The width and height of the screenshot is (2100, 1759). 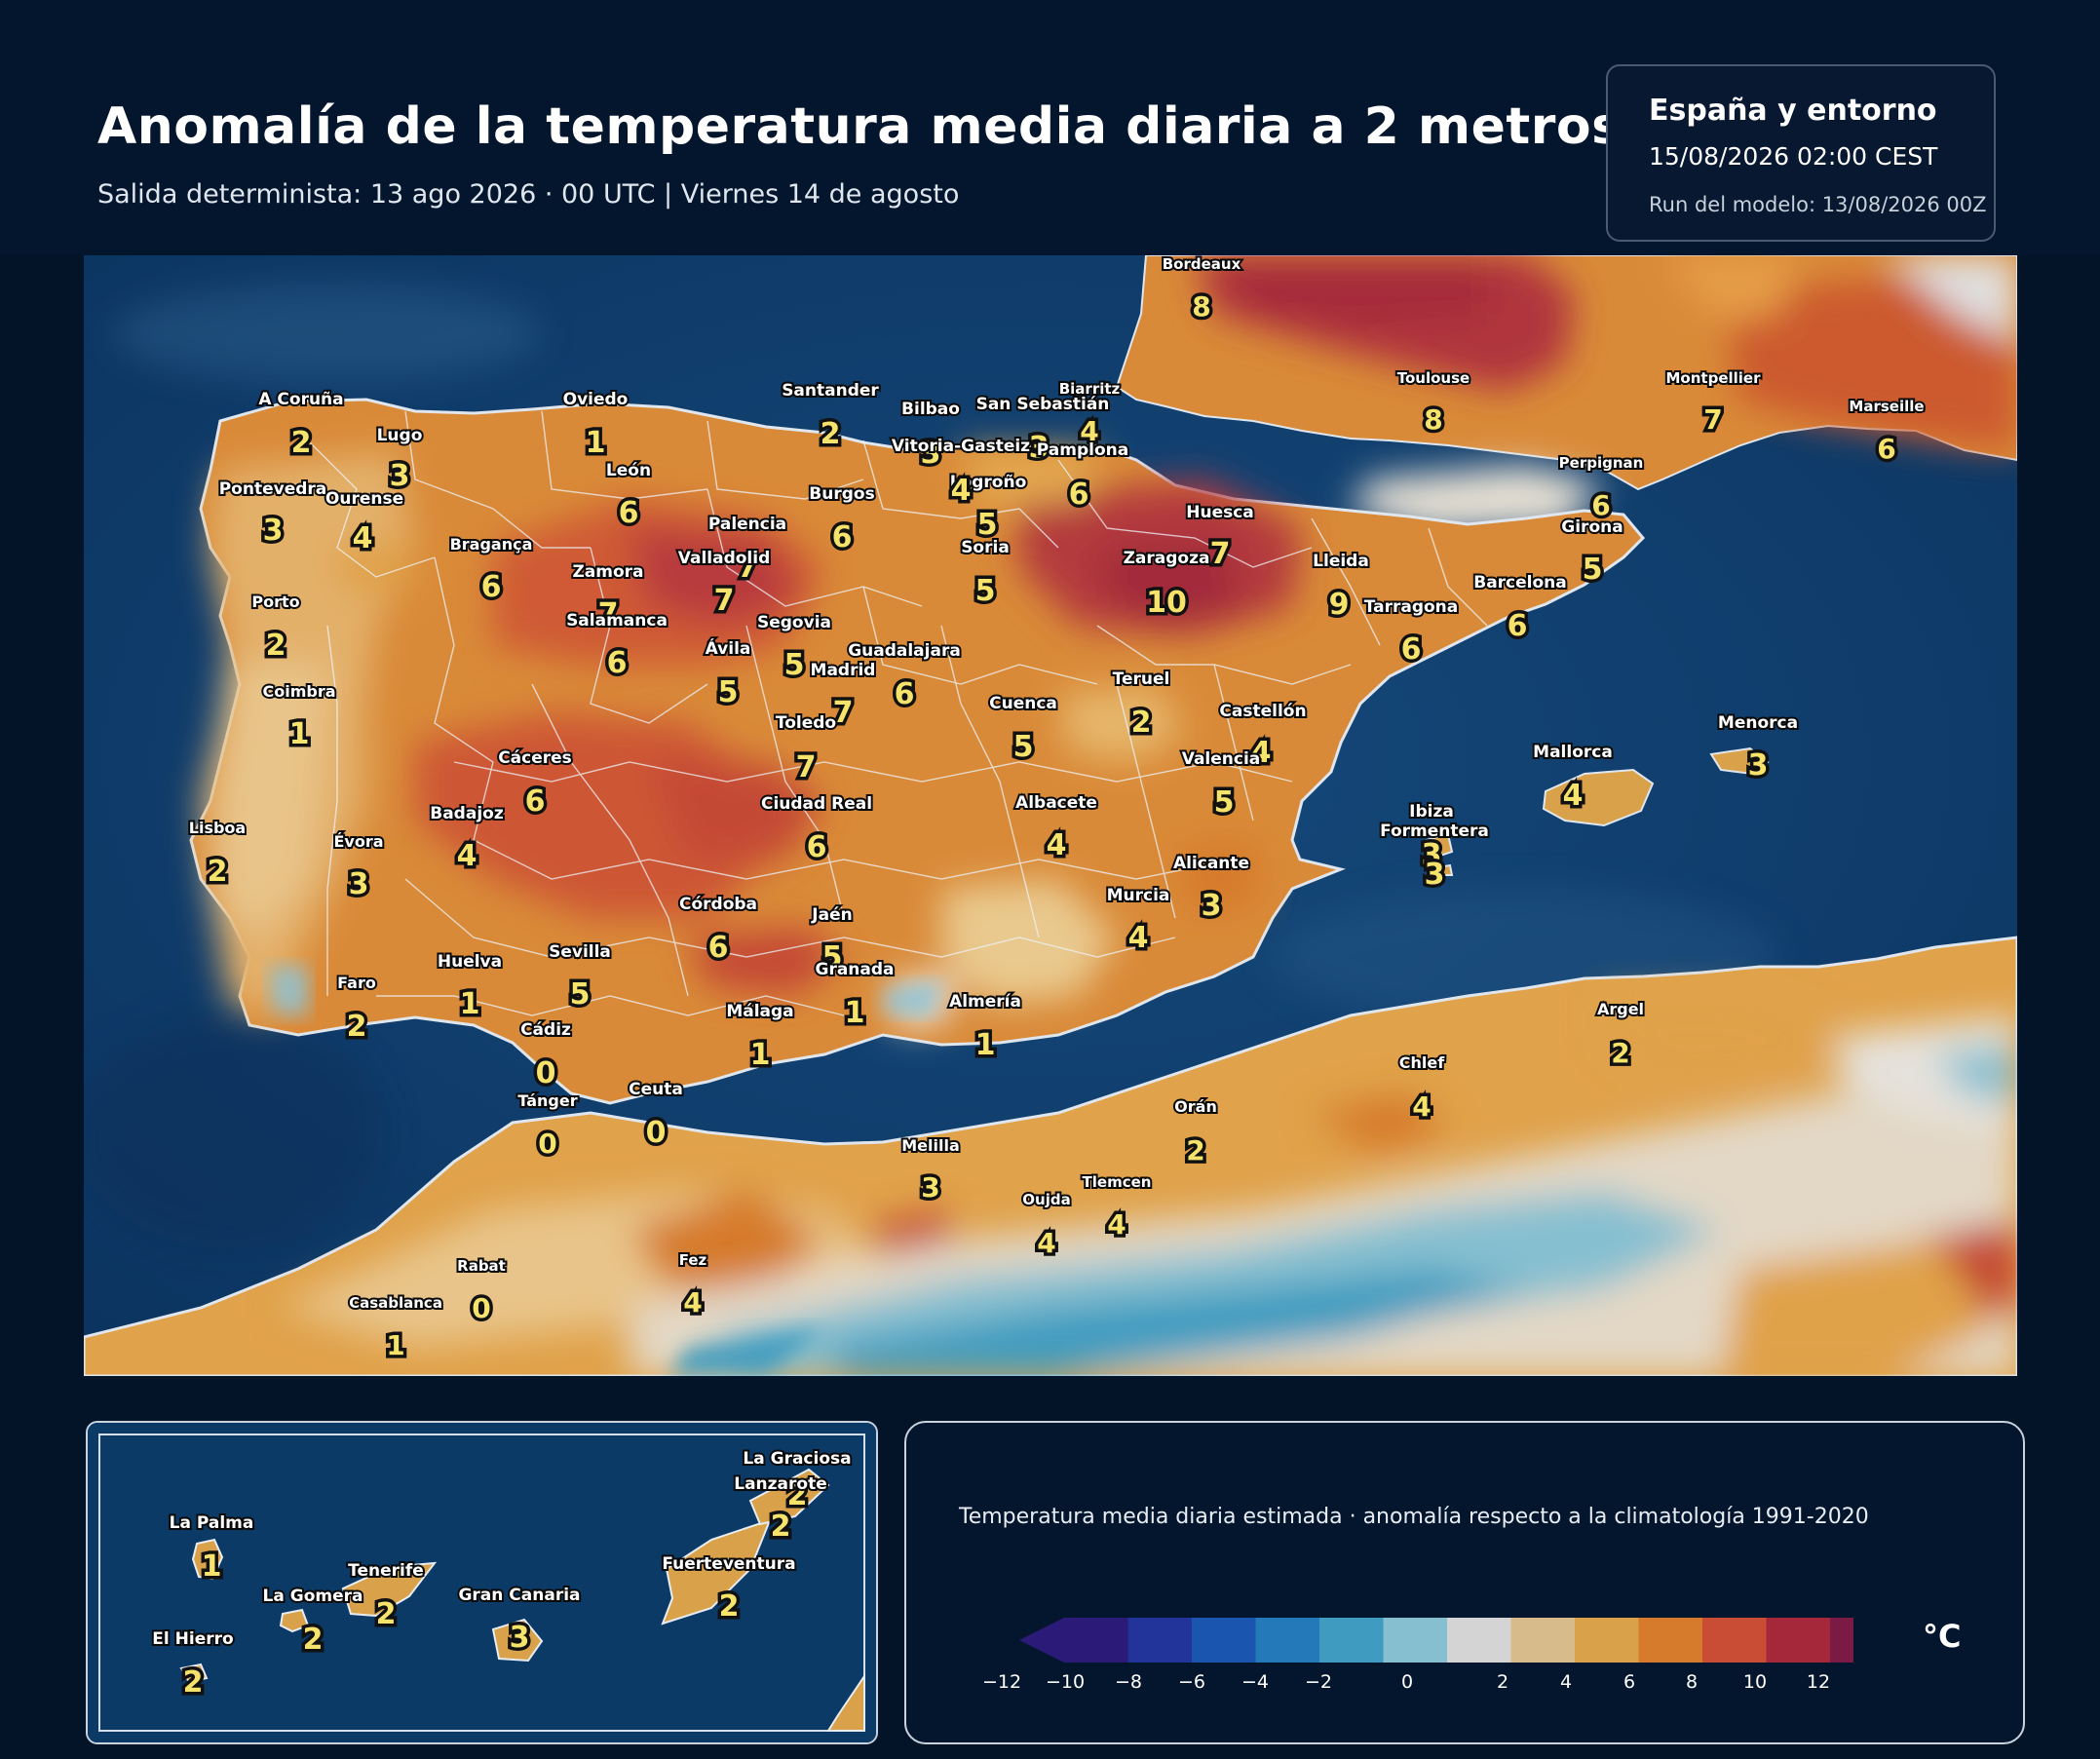 I want to click on svg-text: Fez, so click(x=693, y=1260).